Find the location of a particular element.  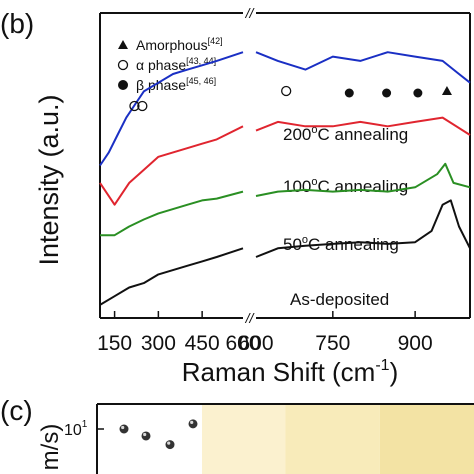

series-label-main: As-deposited is located at coordinates (339, 299).